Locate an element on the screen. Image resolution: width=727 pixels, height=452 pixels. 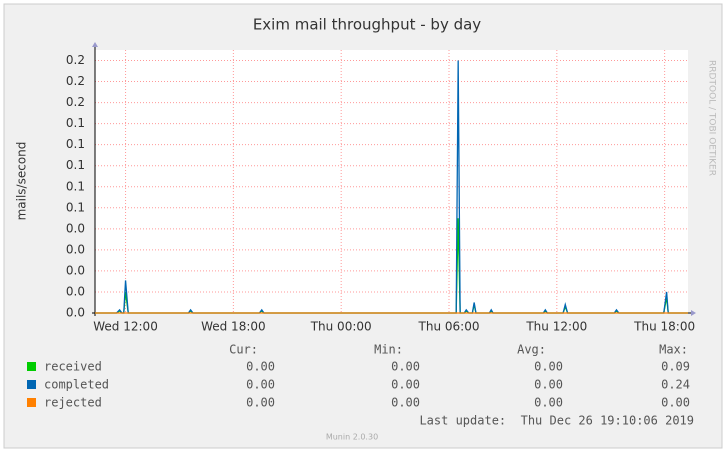
legend-label: received is located at coordinates (73, 367).